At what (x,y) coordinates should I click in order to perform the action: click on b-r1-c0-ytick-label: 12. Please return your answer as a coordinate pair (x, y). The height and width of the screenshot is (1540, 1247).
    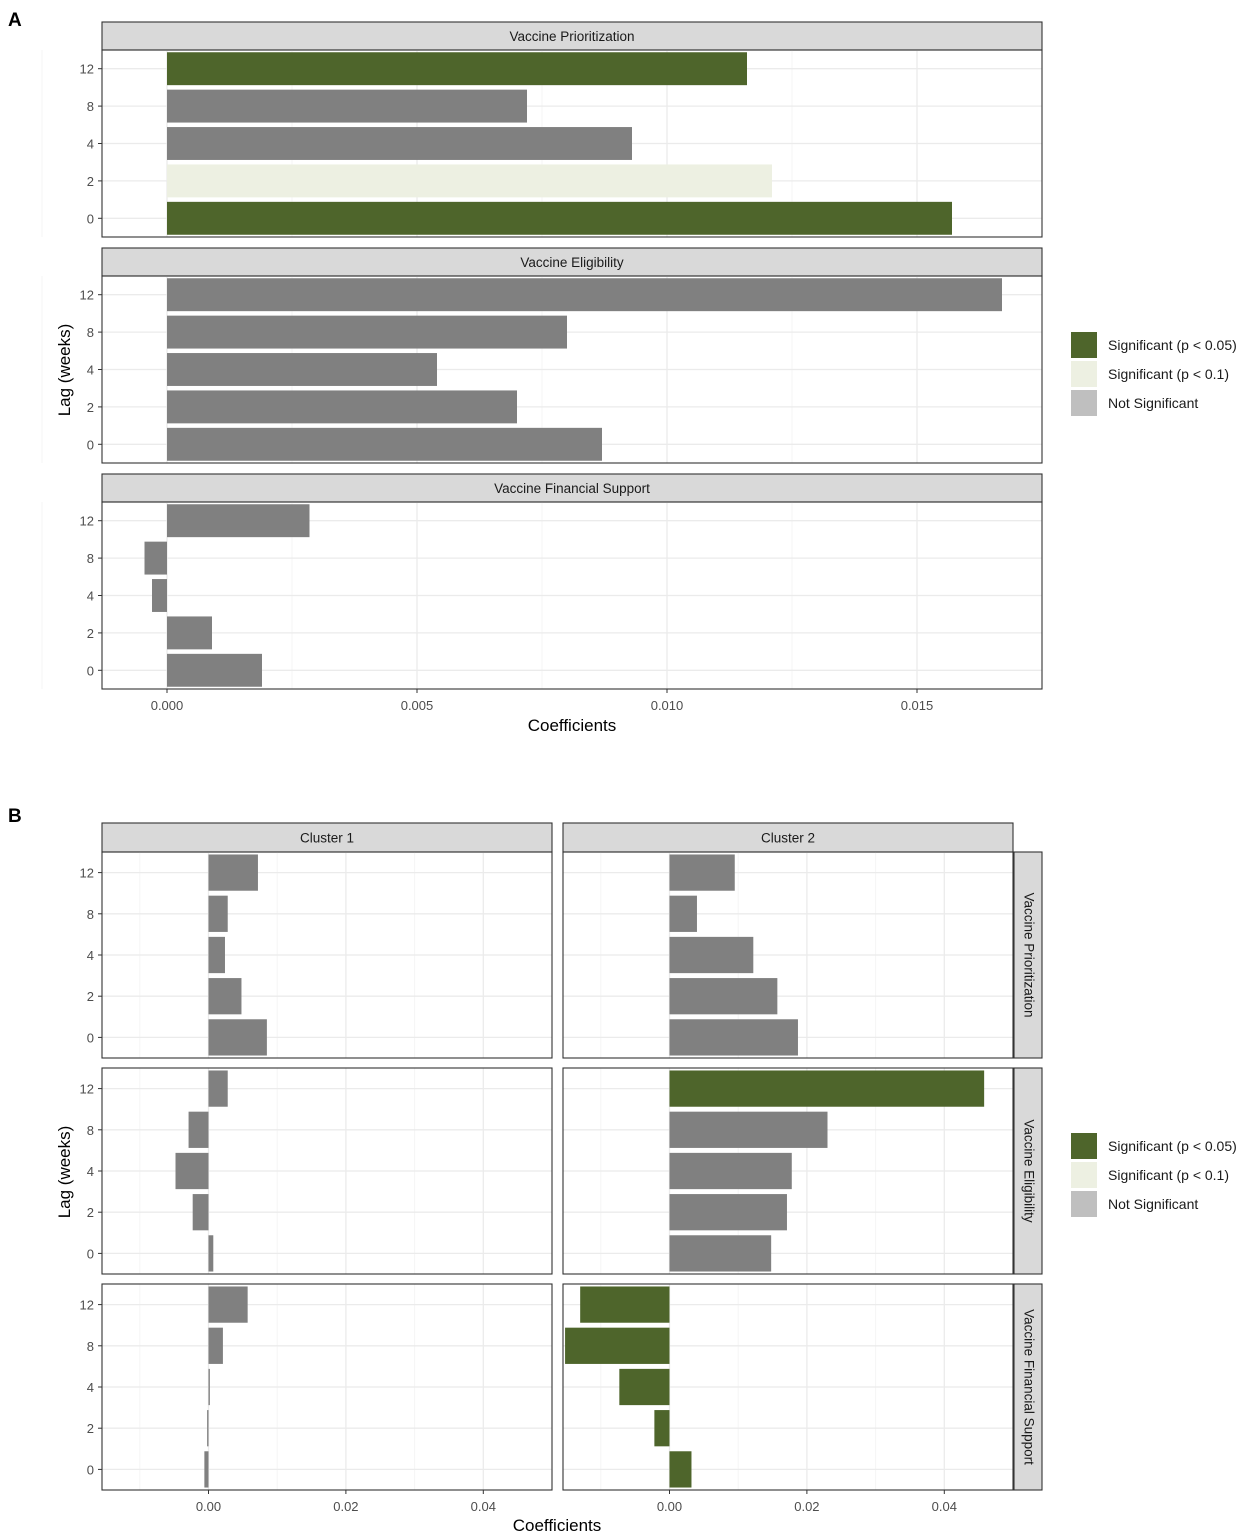
    Looking at the image, I should click on (87, 1089).